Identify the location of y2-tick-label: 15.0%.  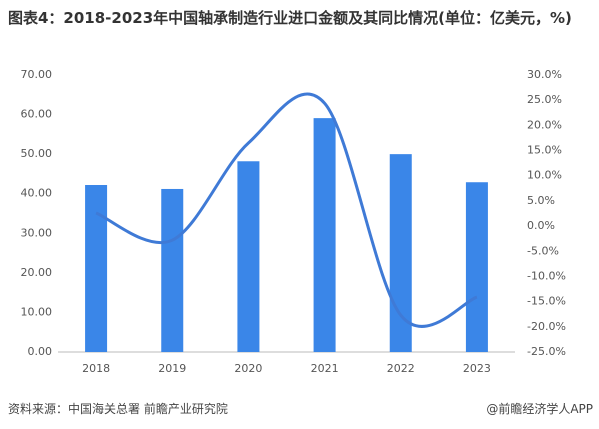
(544, 150).